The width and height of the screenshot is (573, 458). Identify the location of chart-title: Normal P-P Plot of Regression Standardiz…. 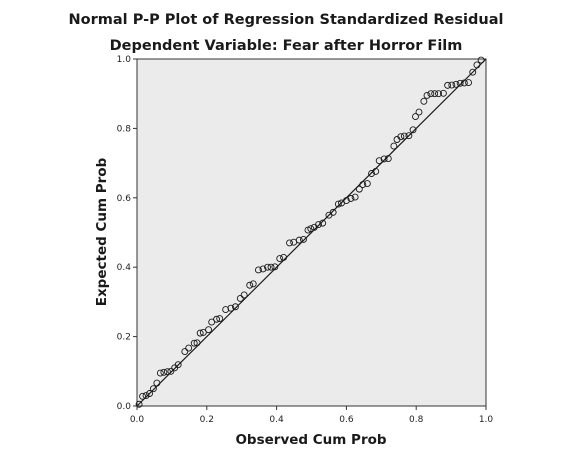
(286, 20).